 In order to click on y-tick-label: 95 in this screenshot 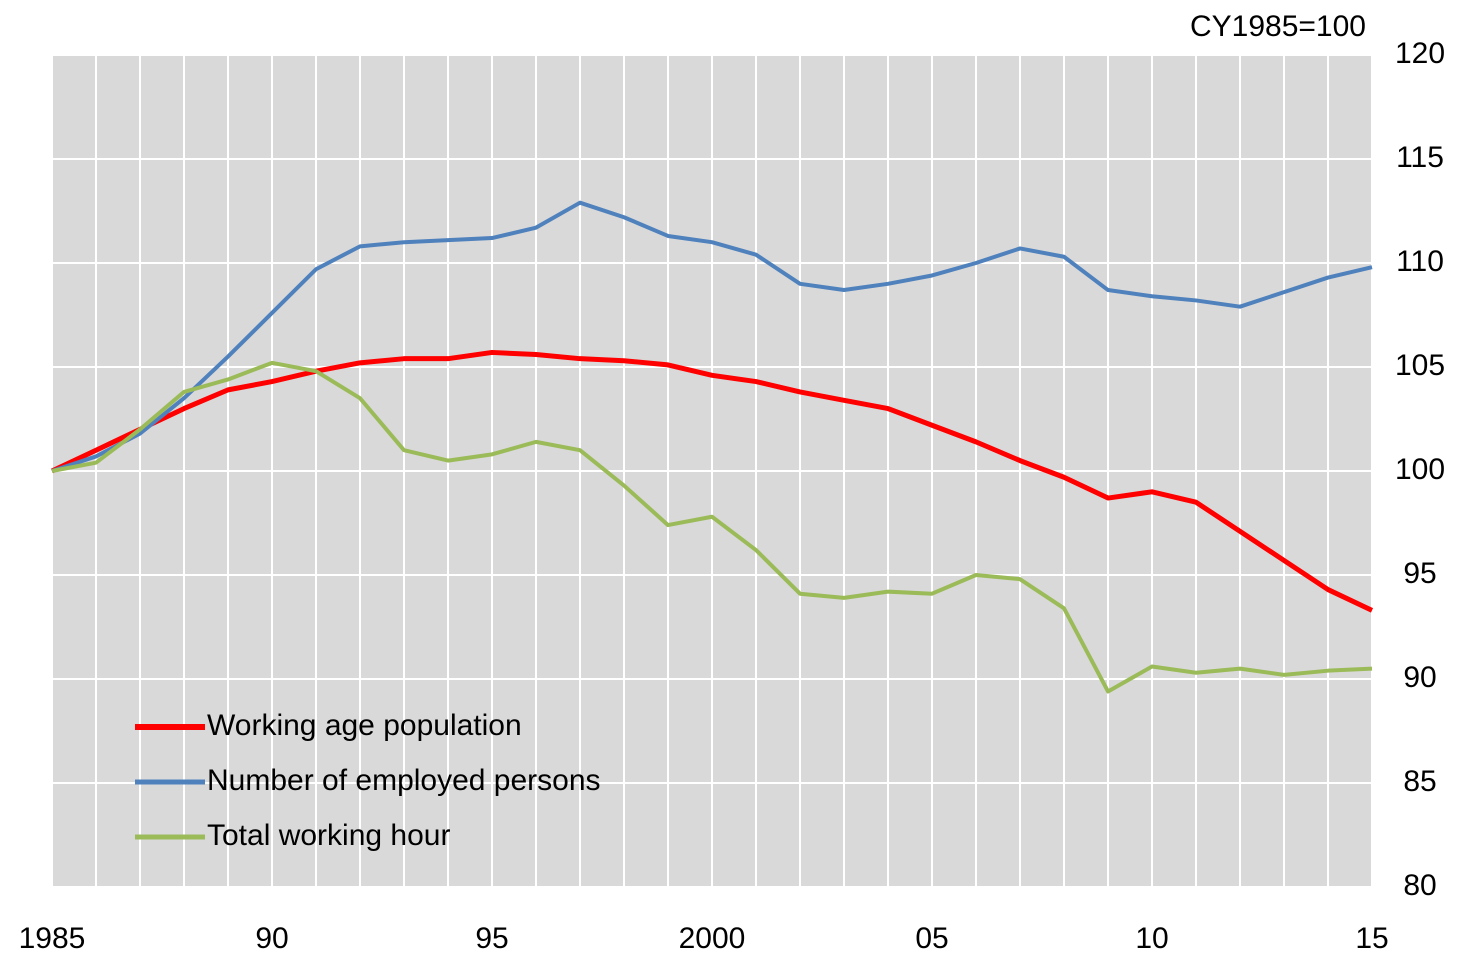, I will do `click(1419, 573)`.